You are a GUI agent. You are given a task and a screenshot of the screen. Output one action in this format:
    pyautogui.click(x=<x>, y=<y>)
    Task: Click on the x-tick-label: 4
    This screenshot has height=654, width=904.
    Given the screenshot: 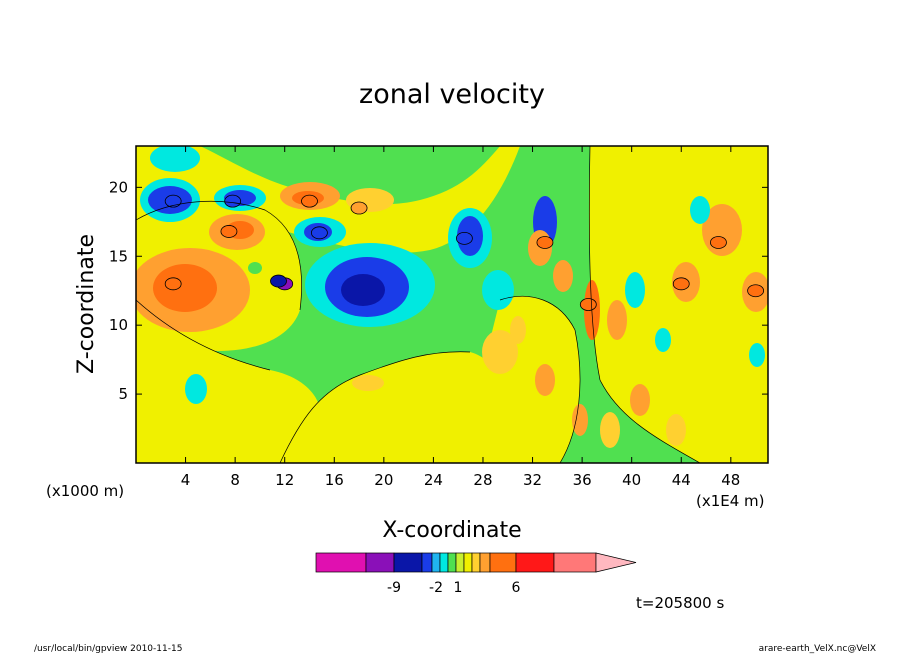 What is the action you would take?
    pyautogui.click(x=186, y=480)
    